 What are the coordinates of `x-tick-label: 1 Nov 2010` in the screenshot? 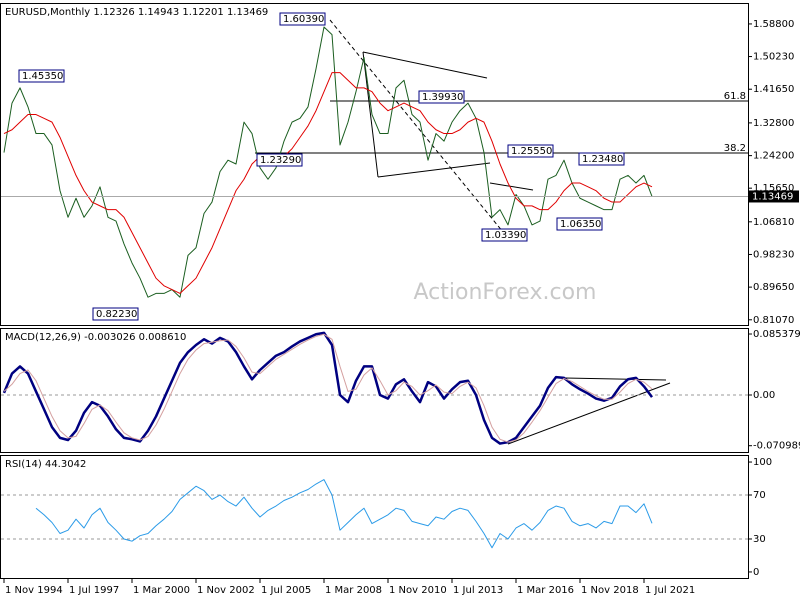 It's located at (418, 590).